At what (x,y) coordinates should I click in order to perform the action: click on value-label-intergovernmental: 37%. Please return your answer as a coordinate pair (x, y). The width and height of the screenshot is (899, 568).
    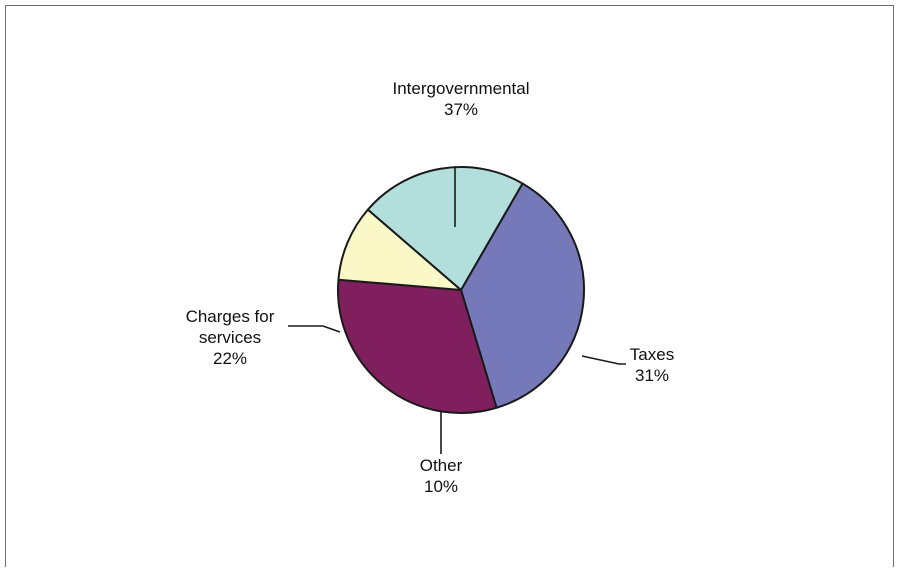
    Looking at the image, I should click on (461, 109).